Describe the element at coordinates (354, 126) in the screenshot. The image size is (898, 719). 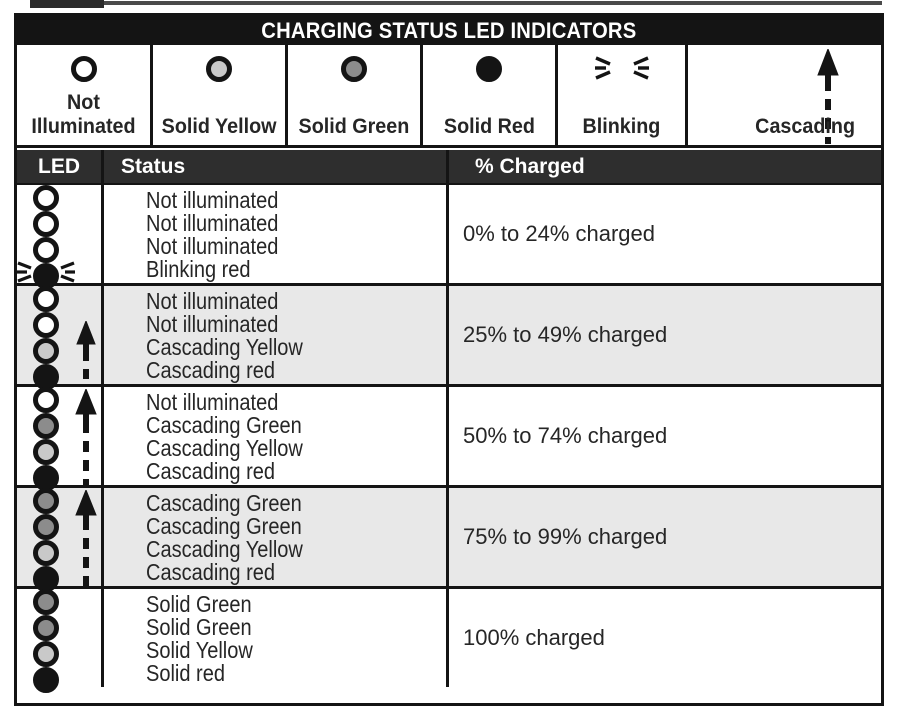
I see `legend-label: Solid Green` at that location.